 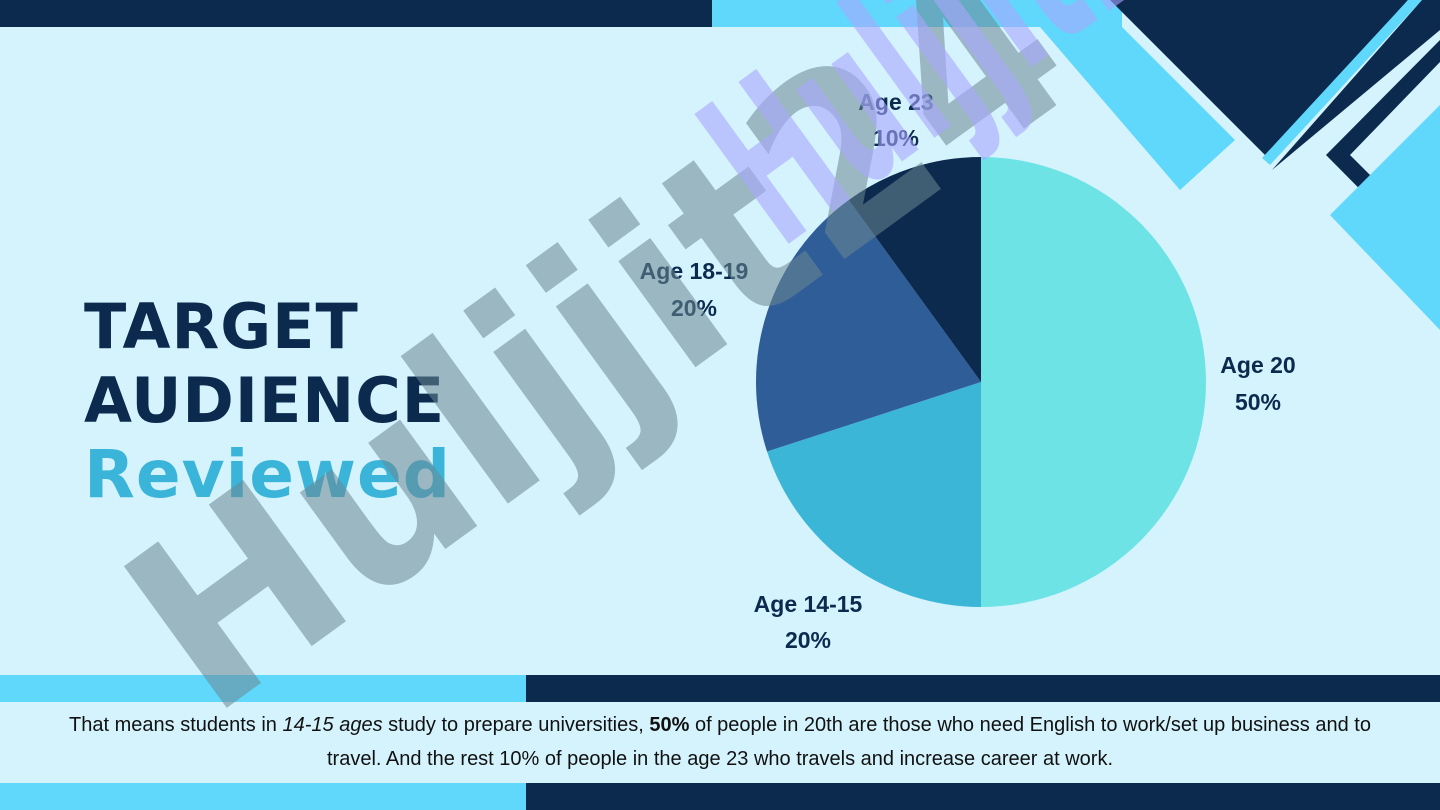 I want to click on label-category-age-23: Age 23, so click(x=895, y=102).